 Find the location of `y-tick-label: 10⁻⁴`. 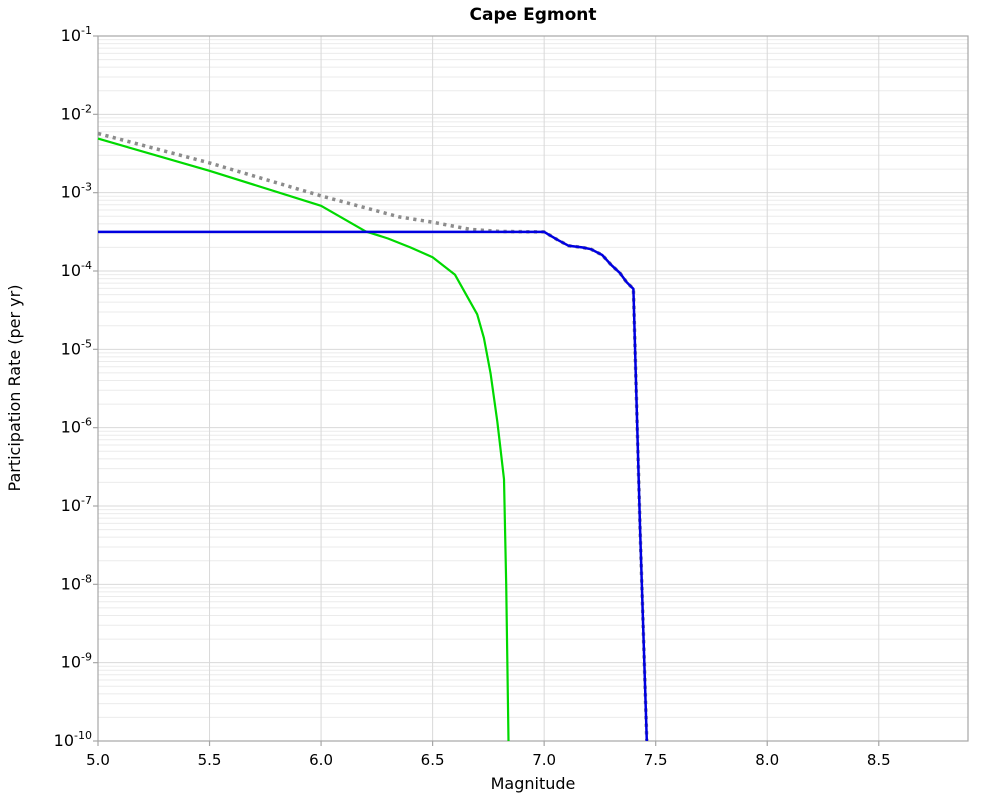

y-tick-label: 10⁻⁴ is located at coordinates (76, 269).